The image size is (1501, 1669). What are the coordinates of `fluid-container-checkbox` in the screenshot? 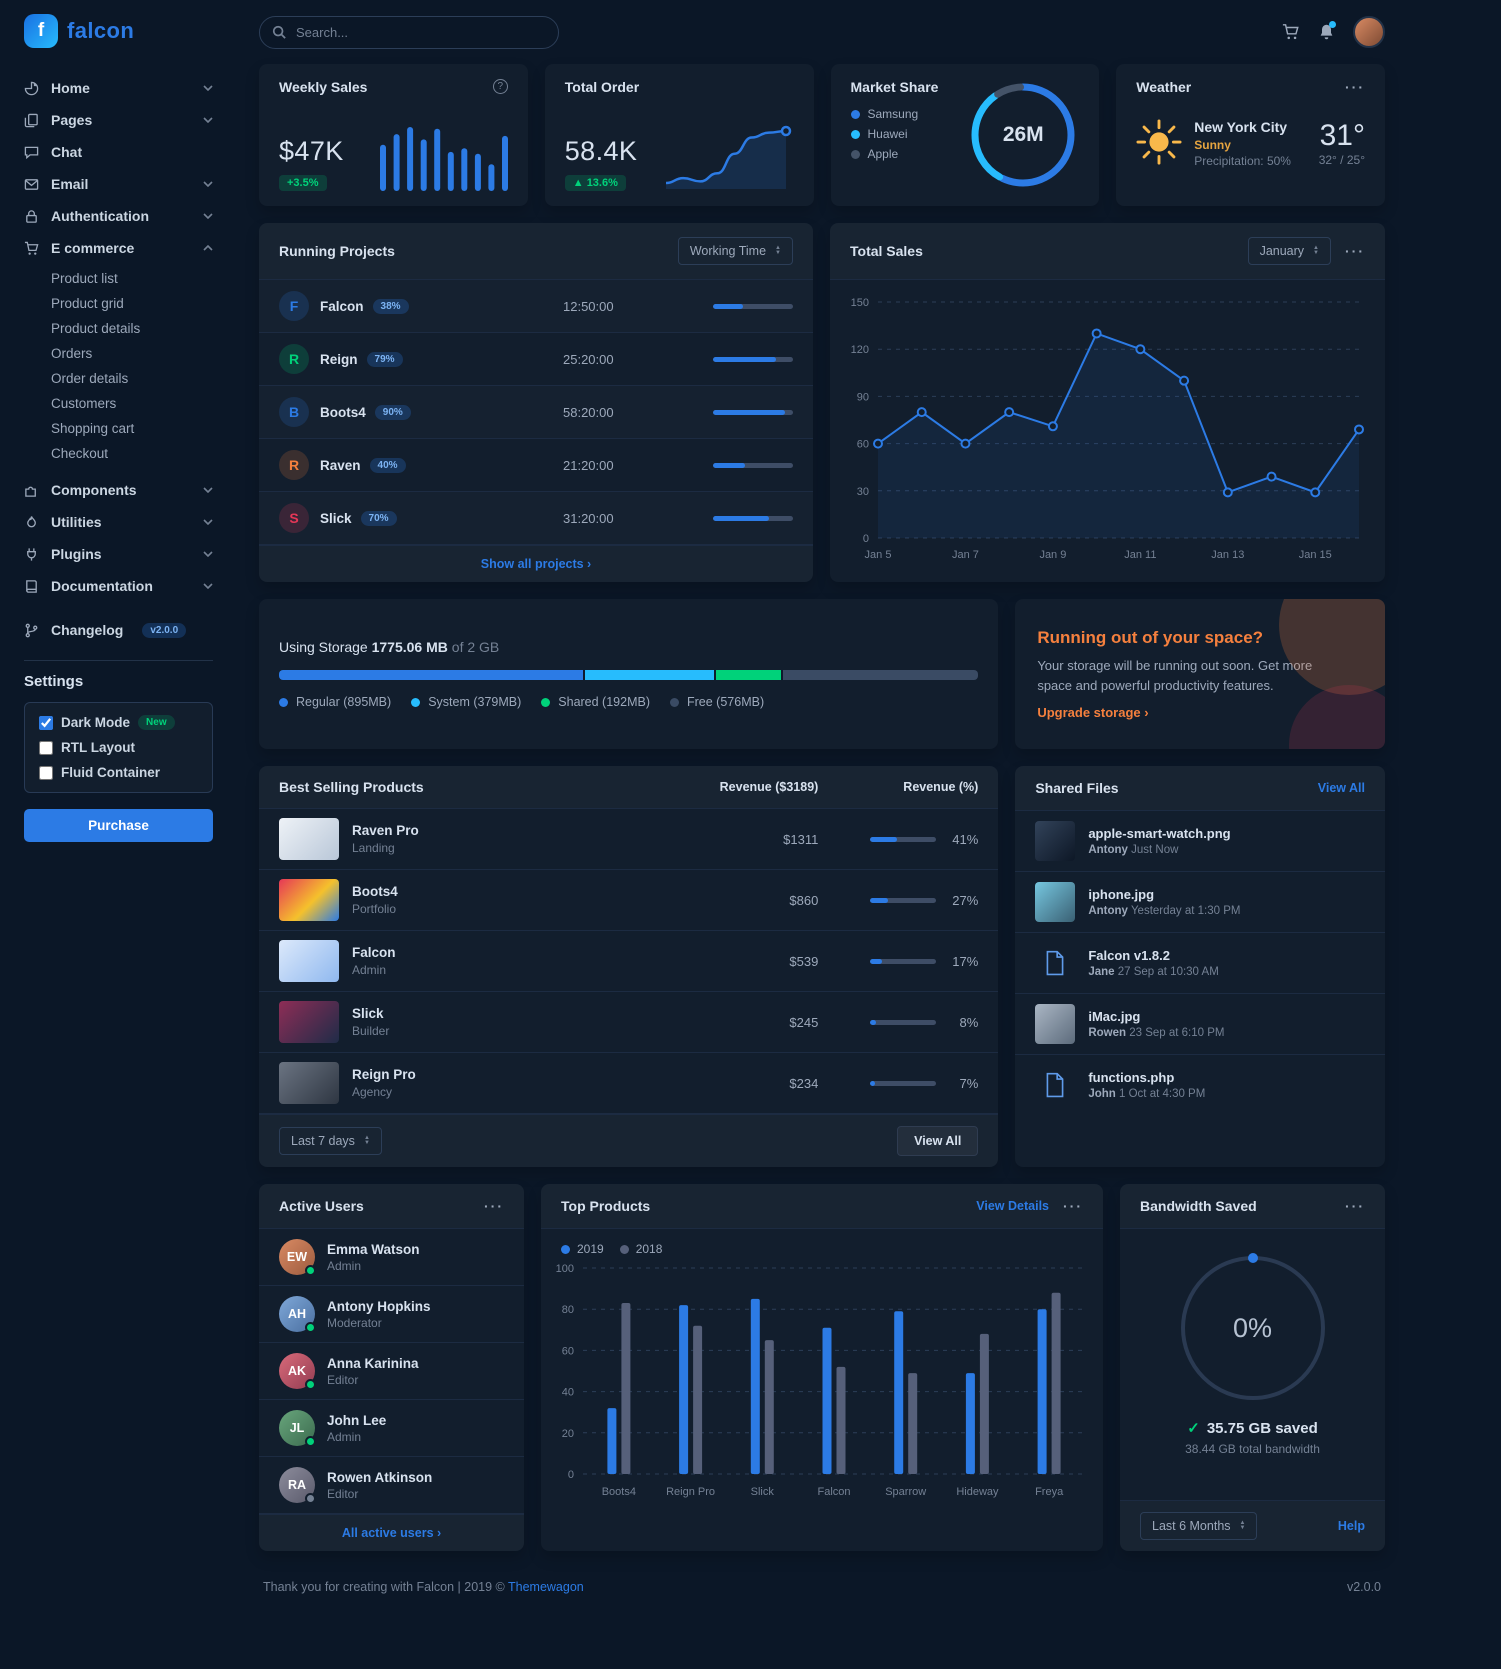 It's located at (46, 772).